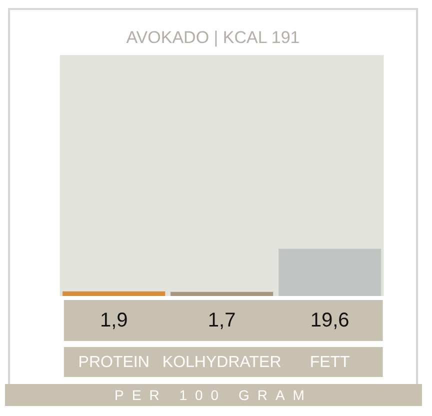 This screenshot has height=416, width=432. I want to click on x-tick-label: PROTEIN, so click(114, 363).